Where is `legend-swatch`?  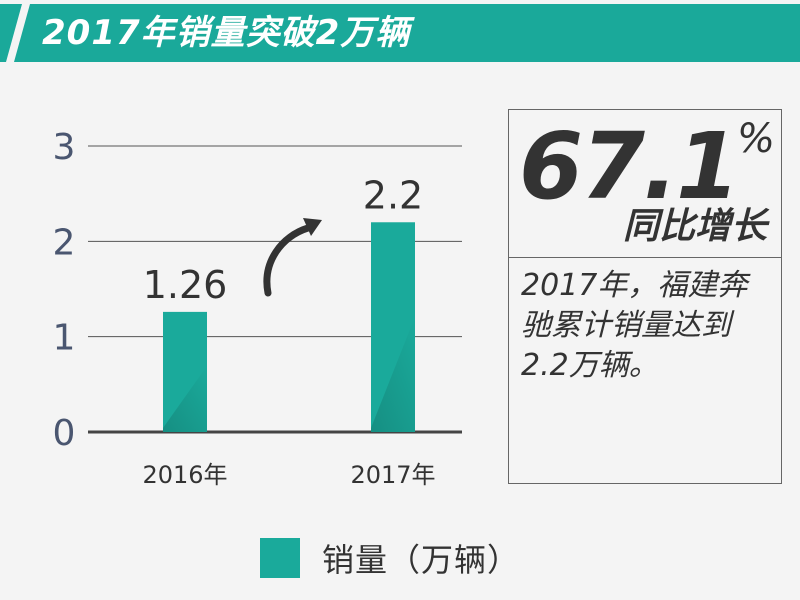
legend-swatch is located at coordinates (280, 558).